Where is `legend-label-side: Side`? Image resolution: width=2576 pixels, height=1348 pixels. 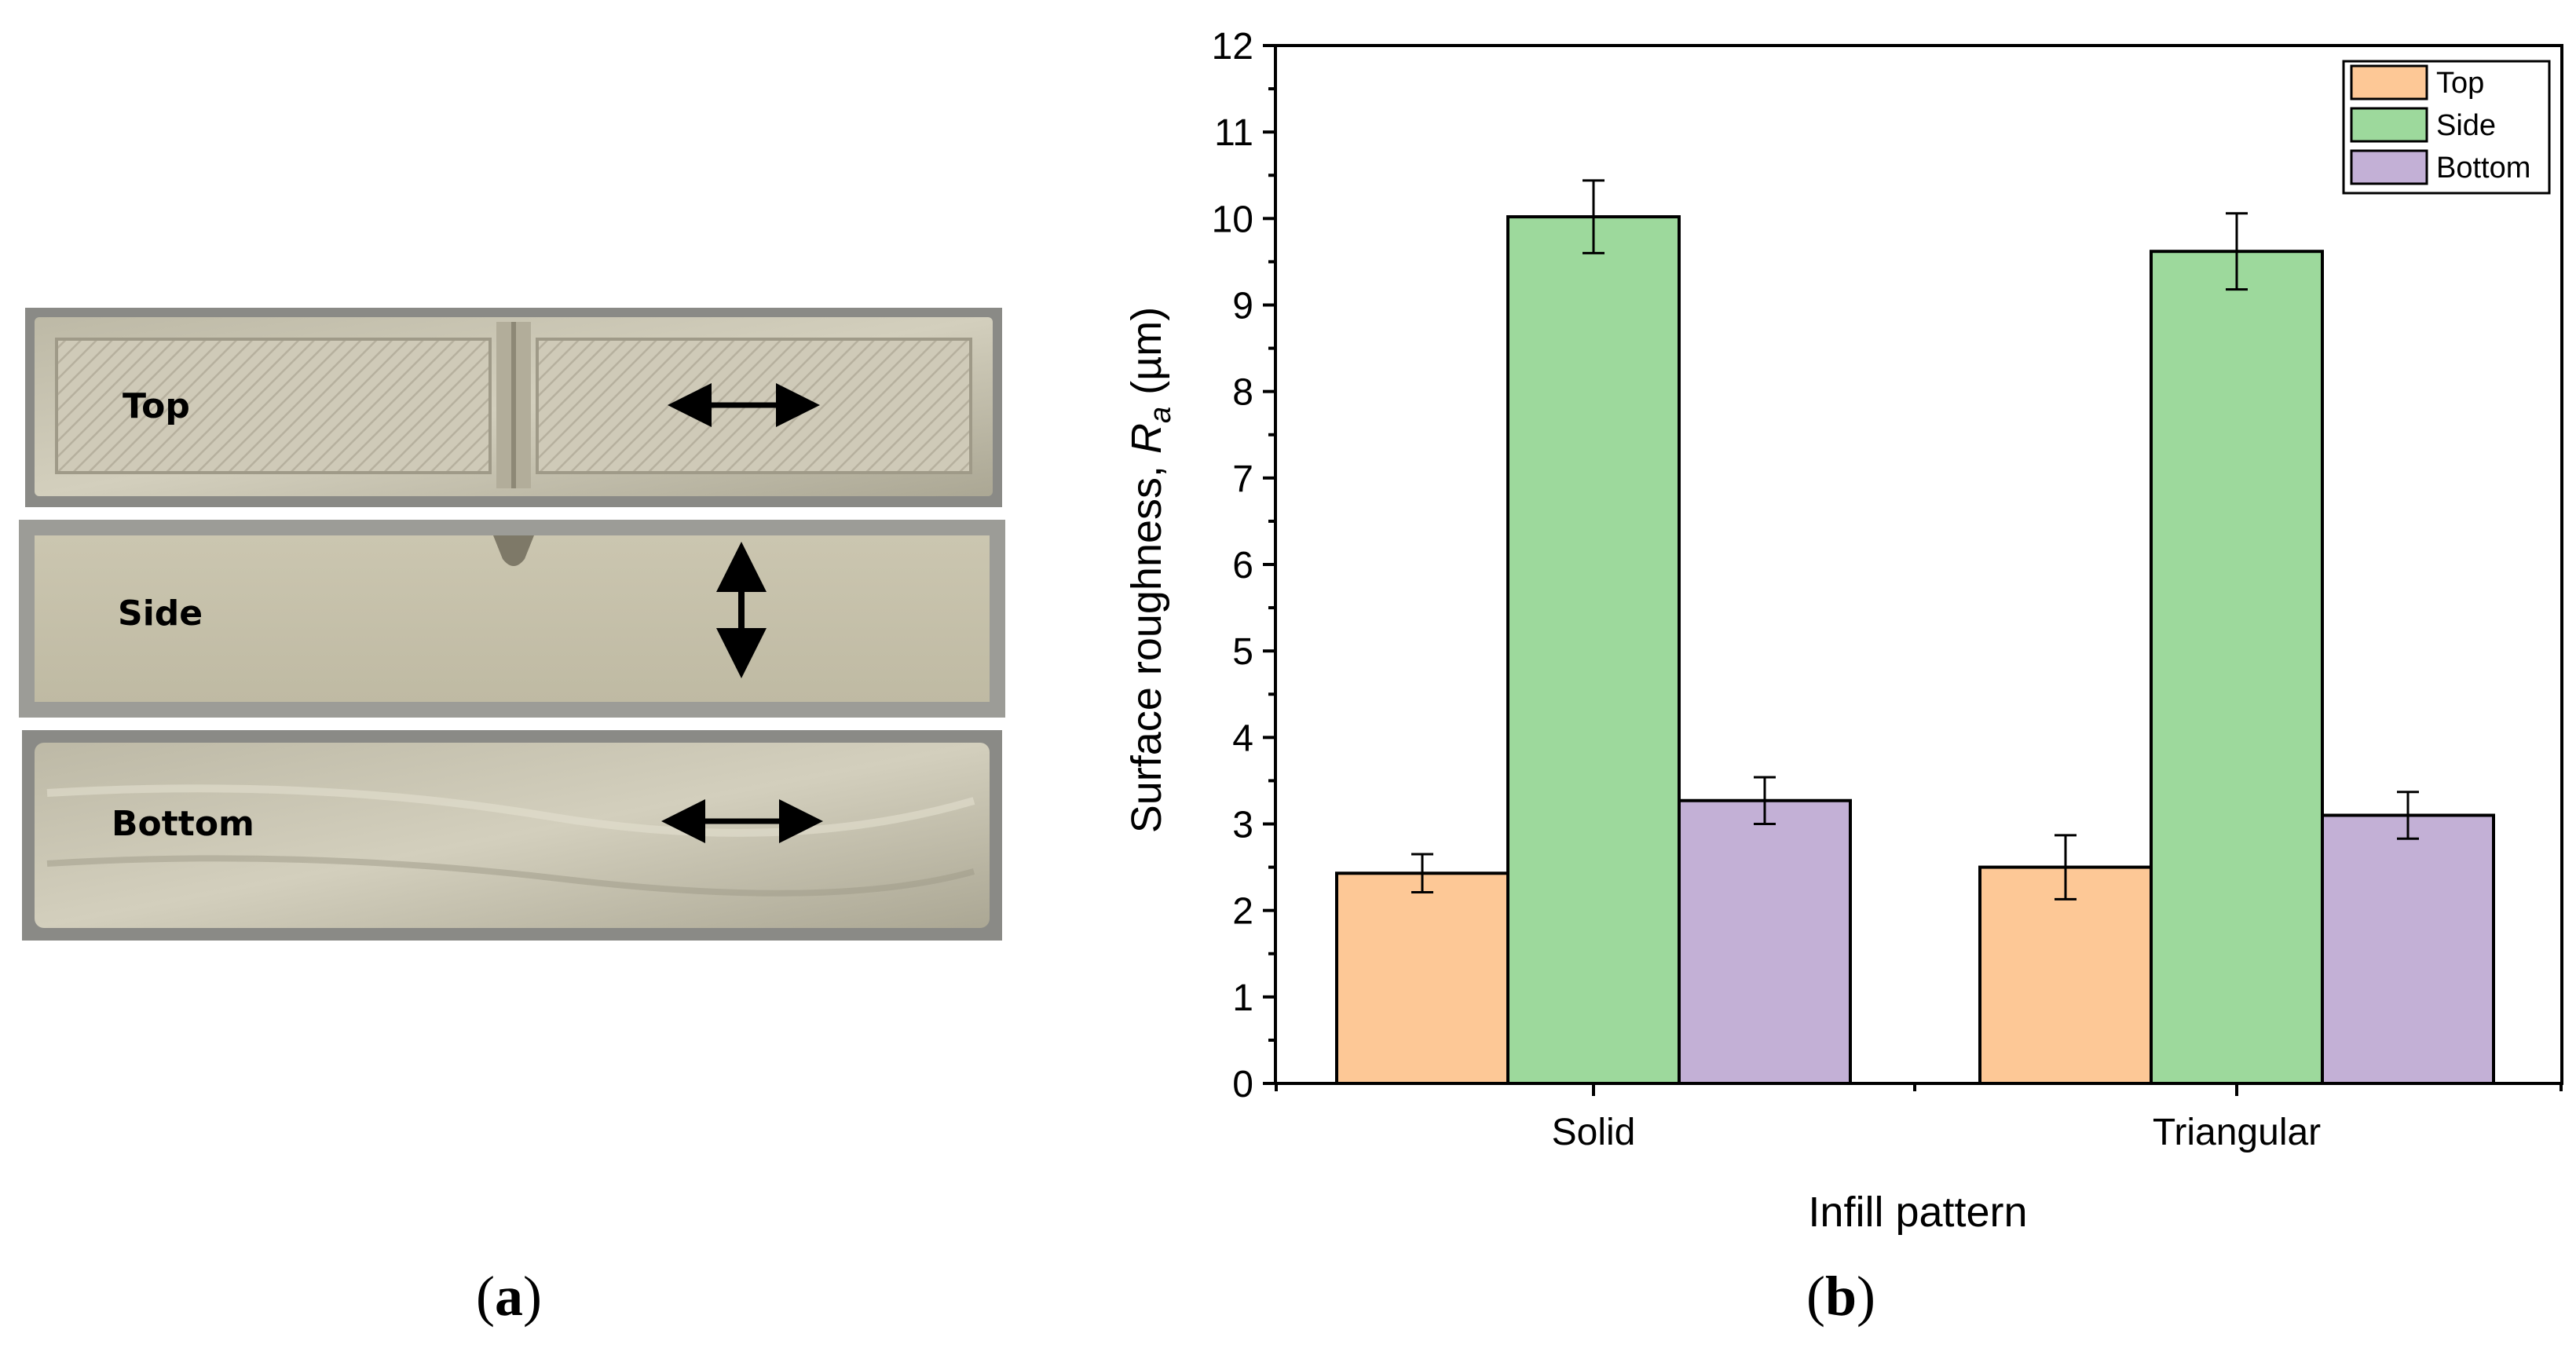
legend-label-side: Side is located at coordinates (2466, 125).